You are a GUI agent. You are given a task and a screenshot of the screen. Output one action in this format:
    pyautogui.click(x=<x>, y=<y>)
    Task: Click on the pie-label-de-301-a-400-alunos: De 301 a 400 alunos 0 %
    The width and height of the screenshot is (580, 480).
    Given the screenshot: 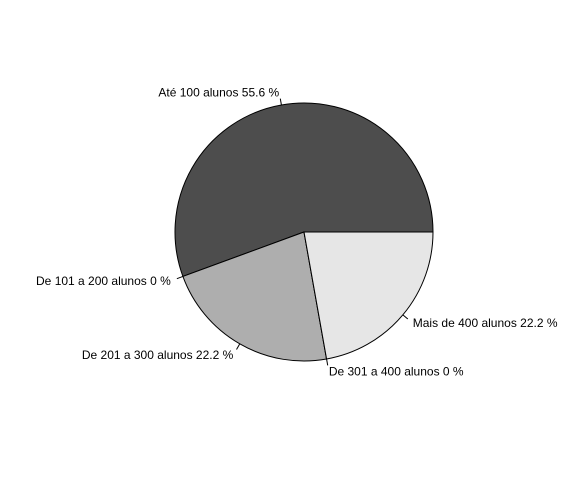 What is the action you would take?
    pyautogui.click(x=396, y=372)
    